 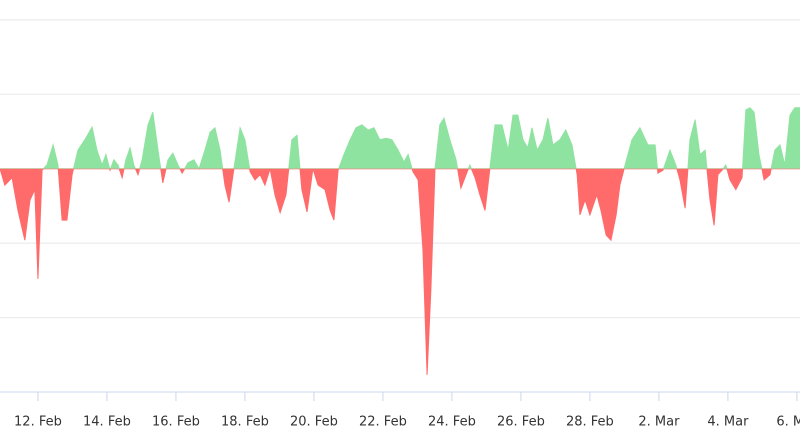 I want to click on x-tick-label: 14. Feb, so click(x=107, y=422).